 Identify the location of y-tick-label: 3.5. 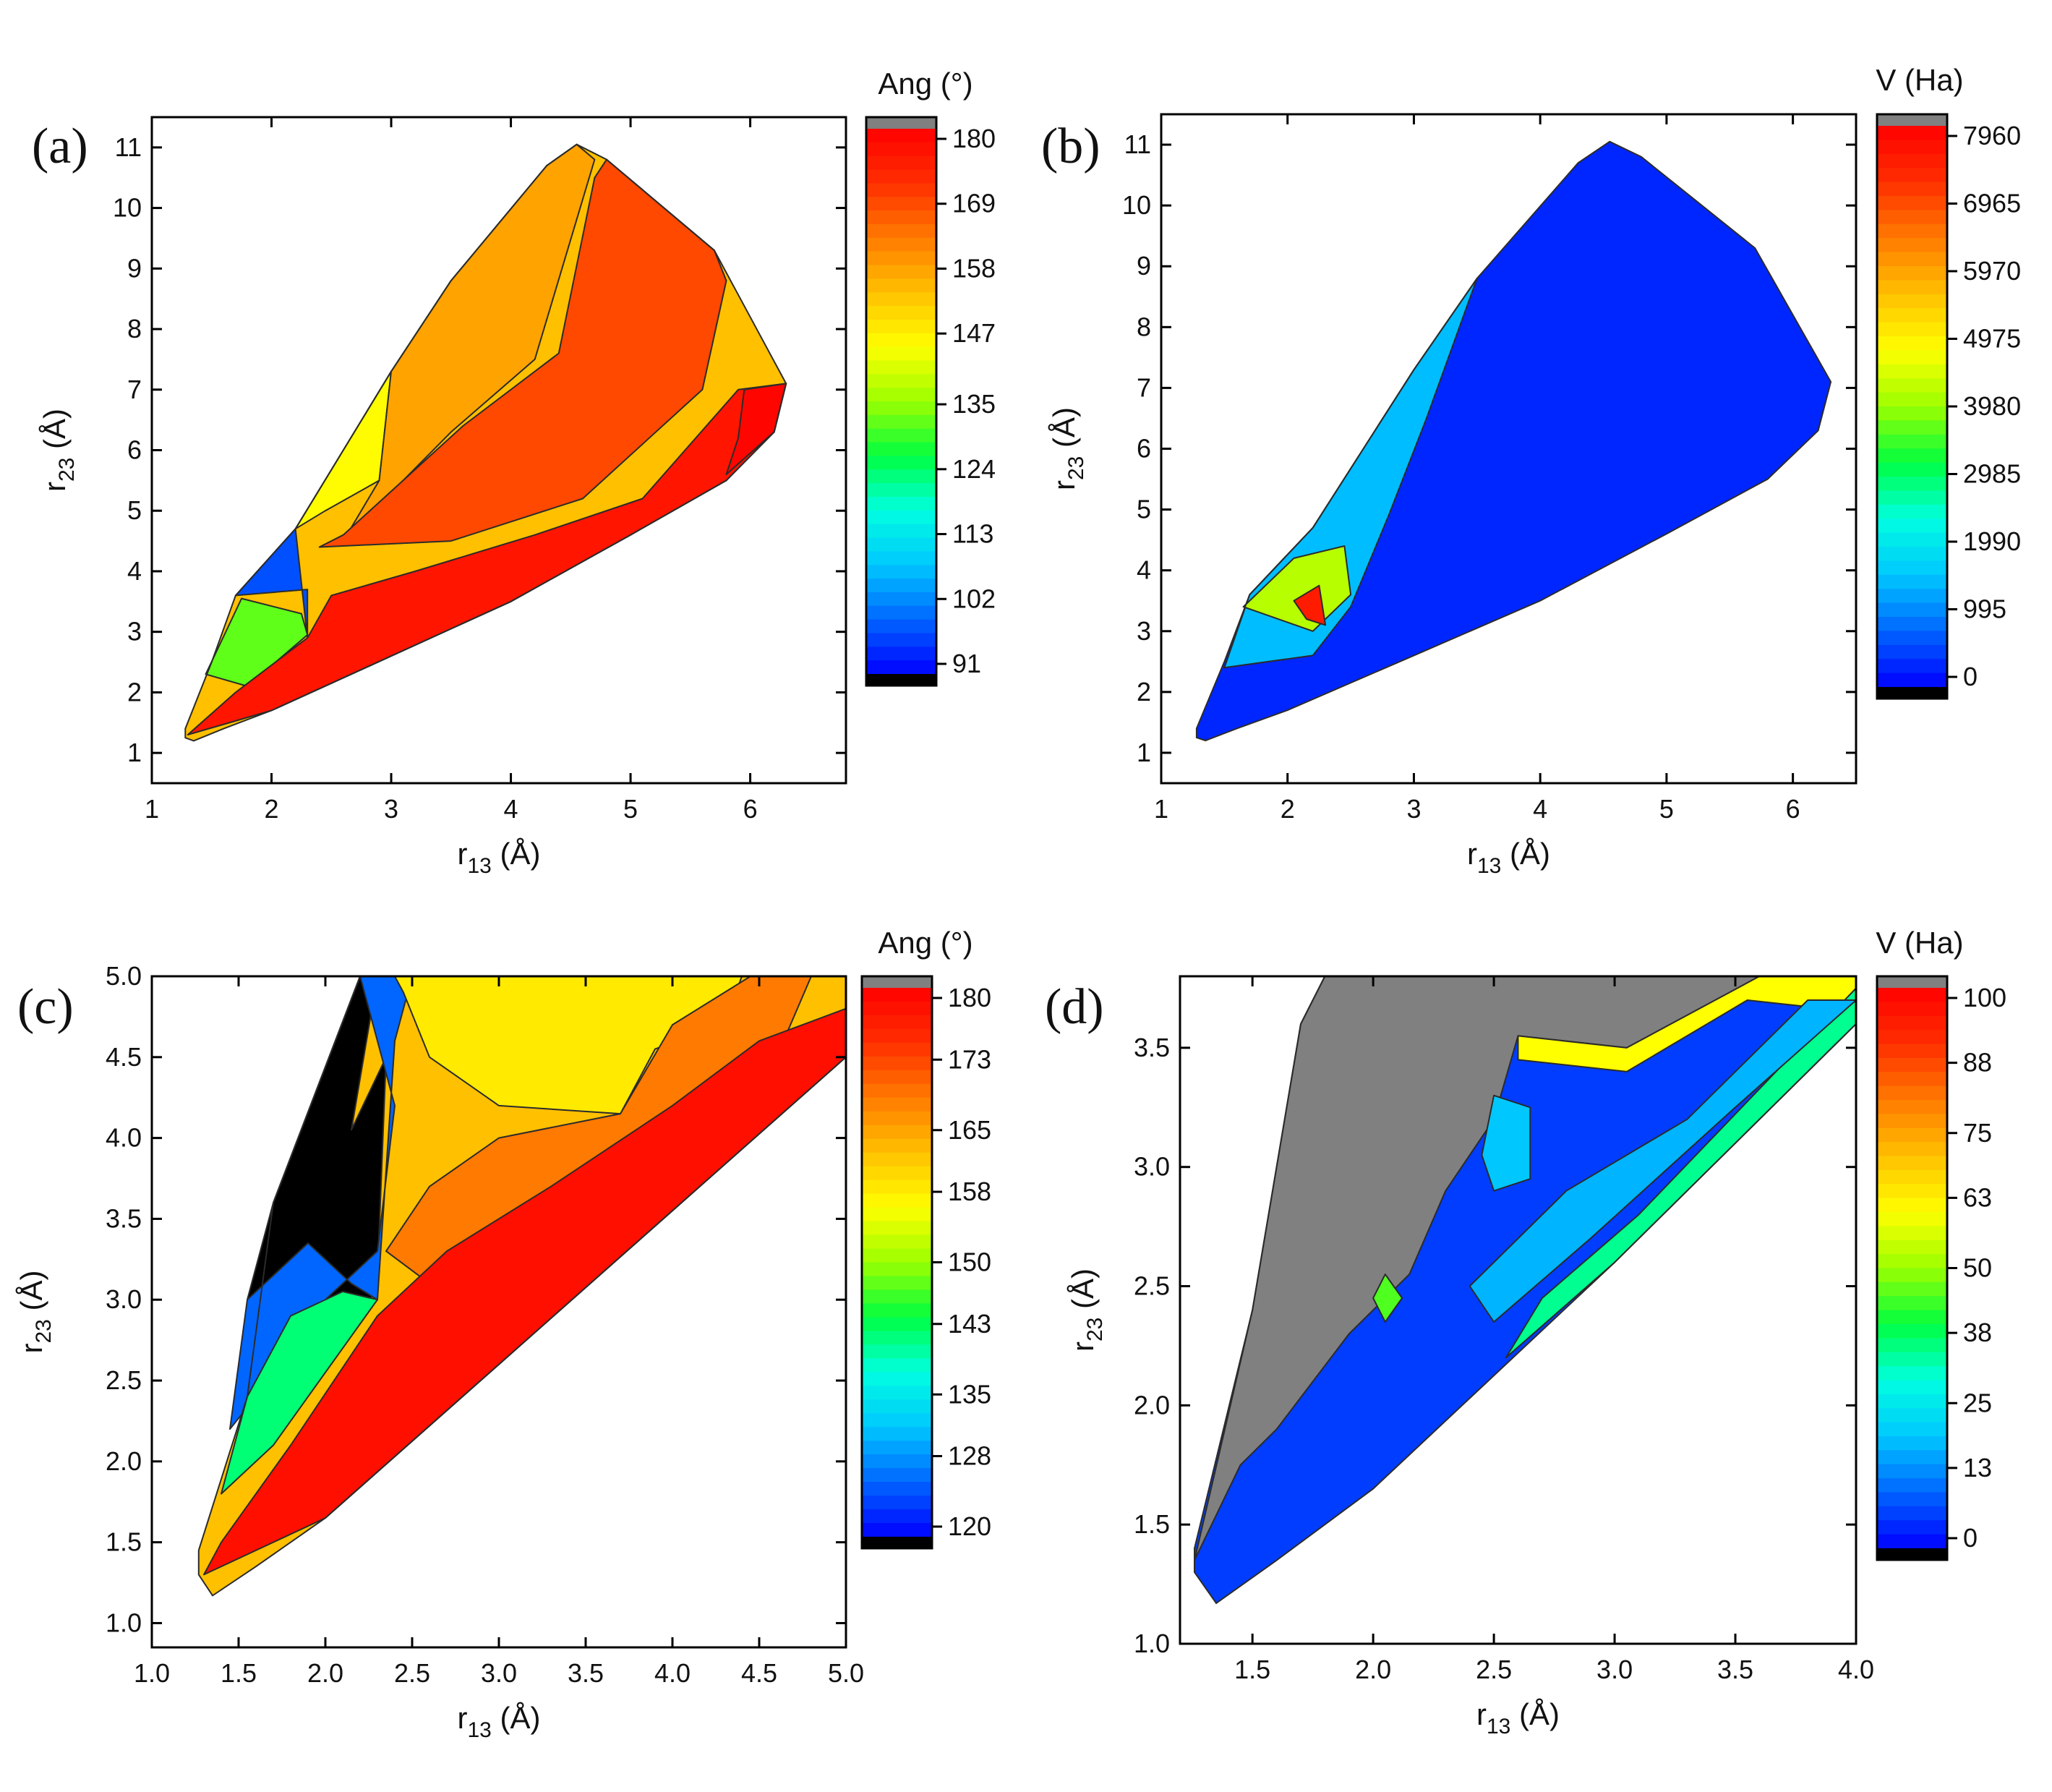
(124, 1218).